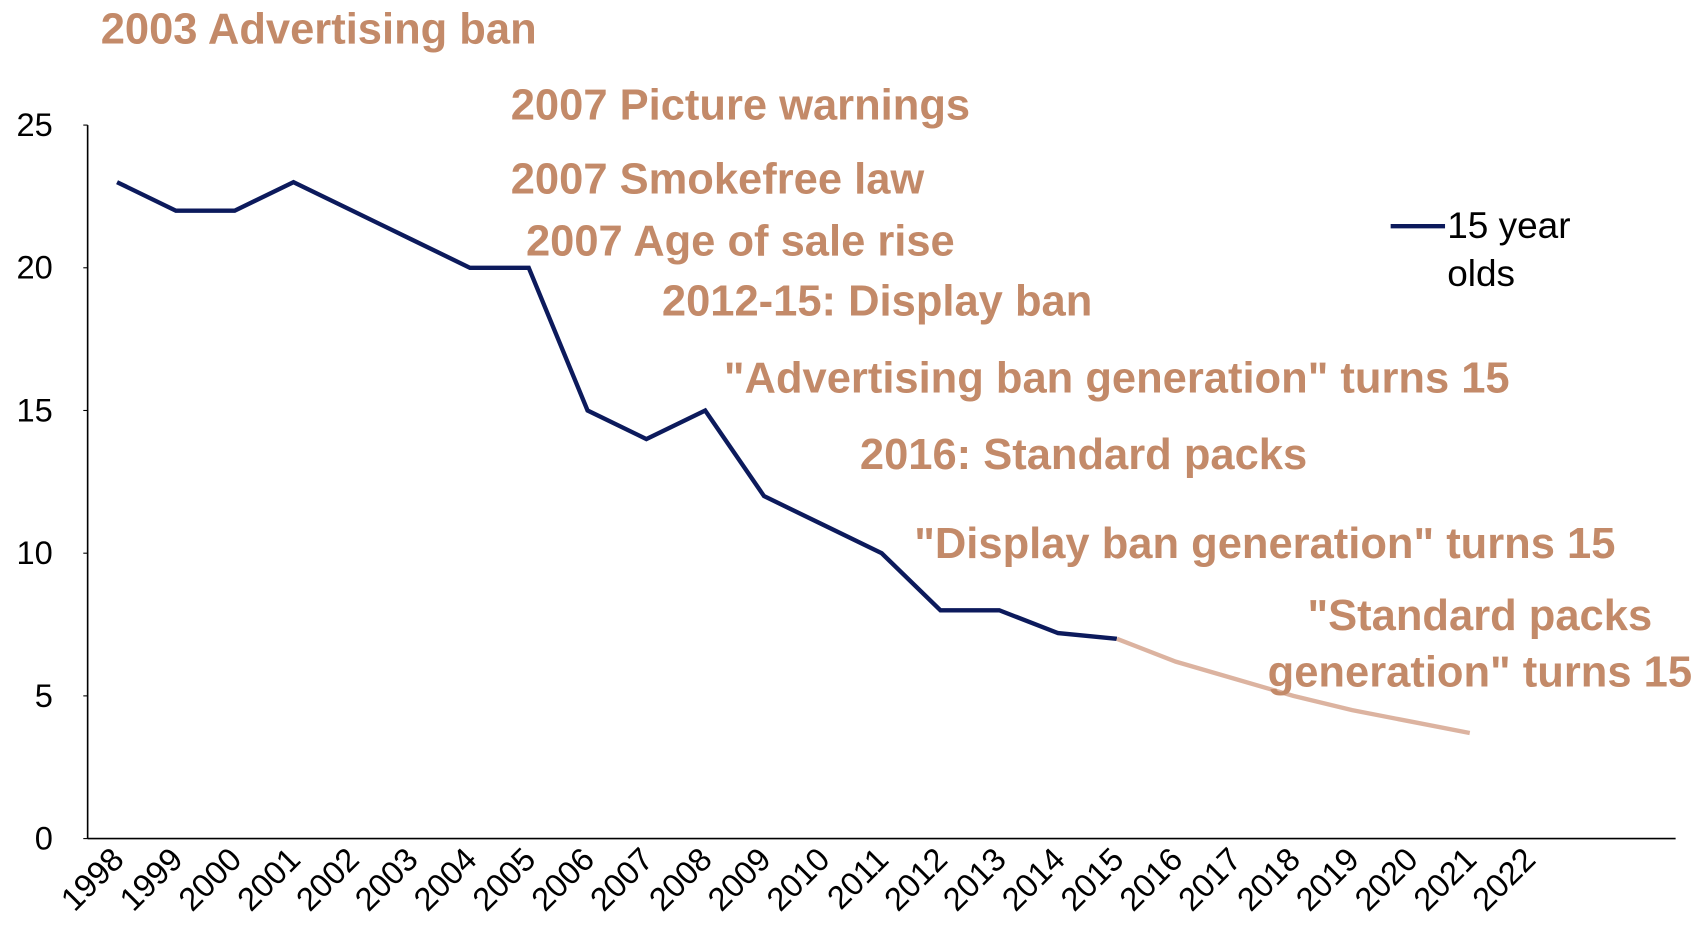 The height and width of the screenshot is (943, 1698). What do you see at coordinates (35, 552) in the screenshot?
I see `y-tick-label: 10` at bounding box center [35, 552].